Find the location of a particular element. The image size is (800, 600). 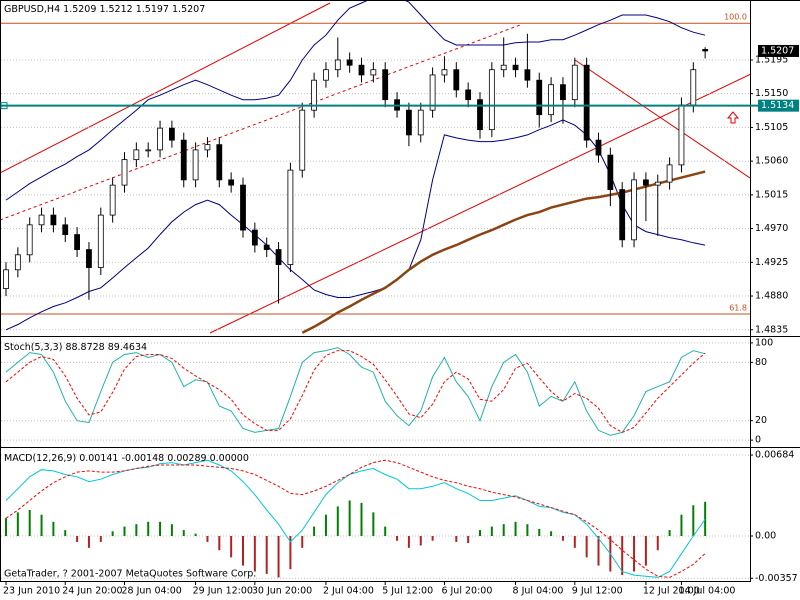

x-tick-label: 9 Jul 12:00 is located at coordinates (597, 591).